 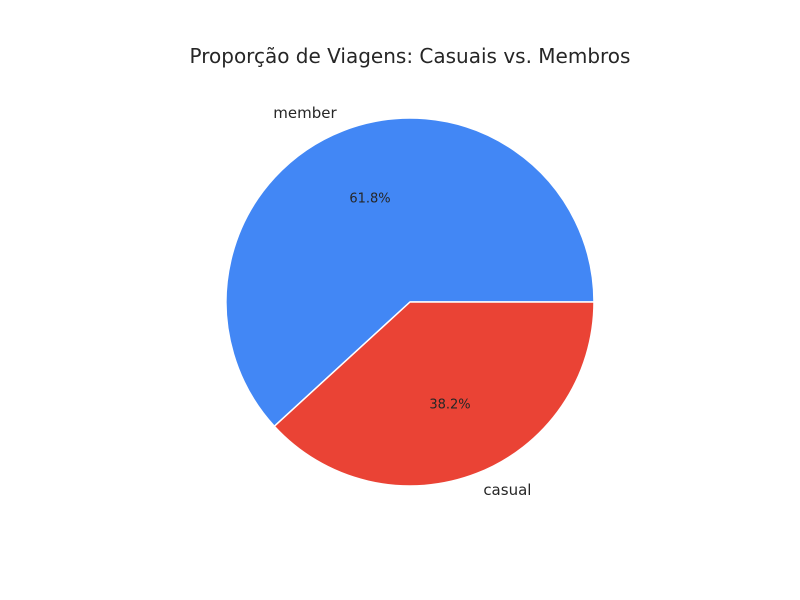 What do you see at coordinates (434, 394) in the screenshot?
I see `pie-slice-casual` at bounding box center [434, 394].